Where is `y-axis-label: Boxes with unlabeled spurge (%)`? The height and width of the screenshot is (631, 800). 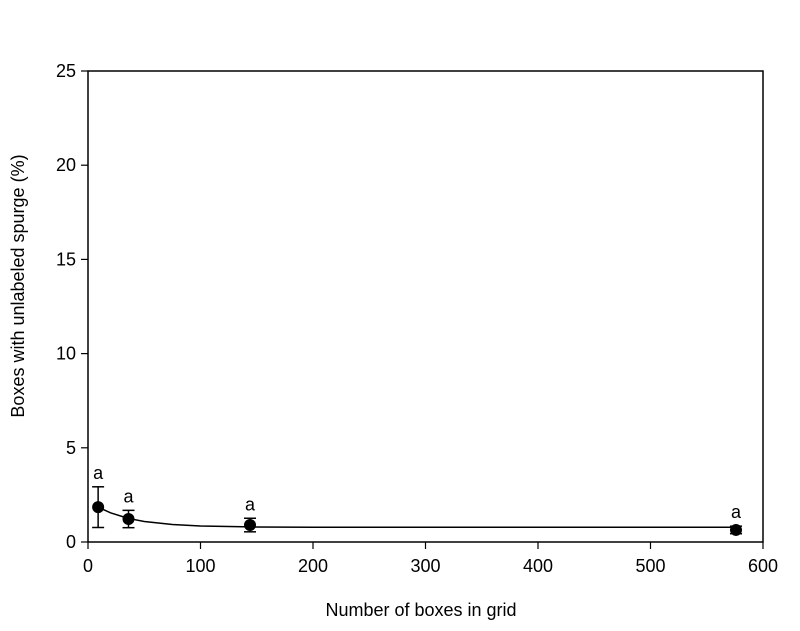 y-axis-label: Boxes with unlabeled spurge (%) is located at coordinates (18, 285).